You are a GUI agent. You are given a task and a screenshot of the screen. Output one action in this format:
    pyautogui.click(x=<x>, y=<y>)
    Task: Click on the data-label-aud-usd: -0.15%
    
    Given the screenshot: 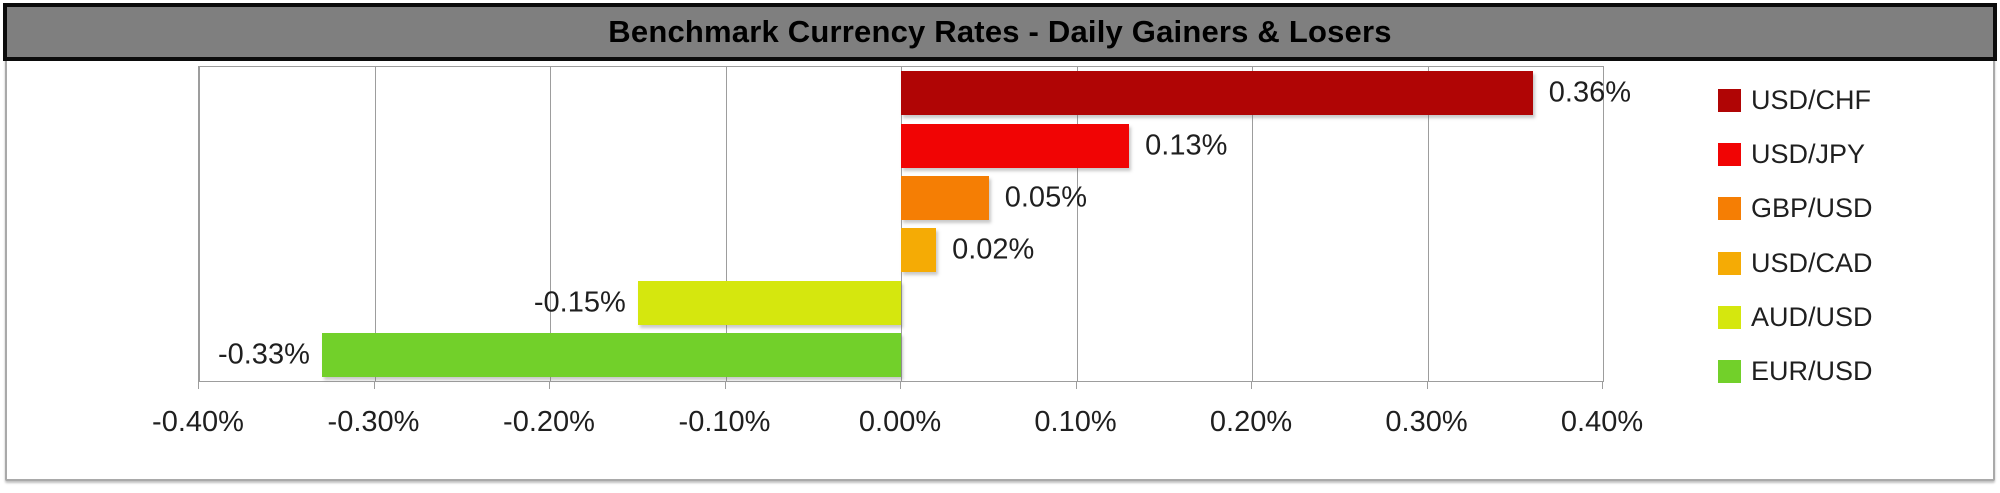 What is the action you would take?
    pyautogui.click(x=579, y=302)
    